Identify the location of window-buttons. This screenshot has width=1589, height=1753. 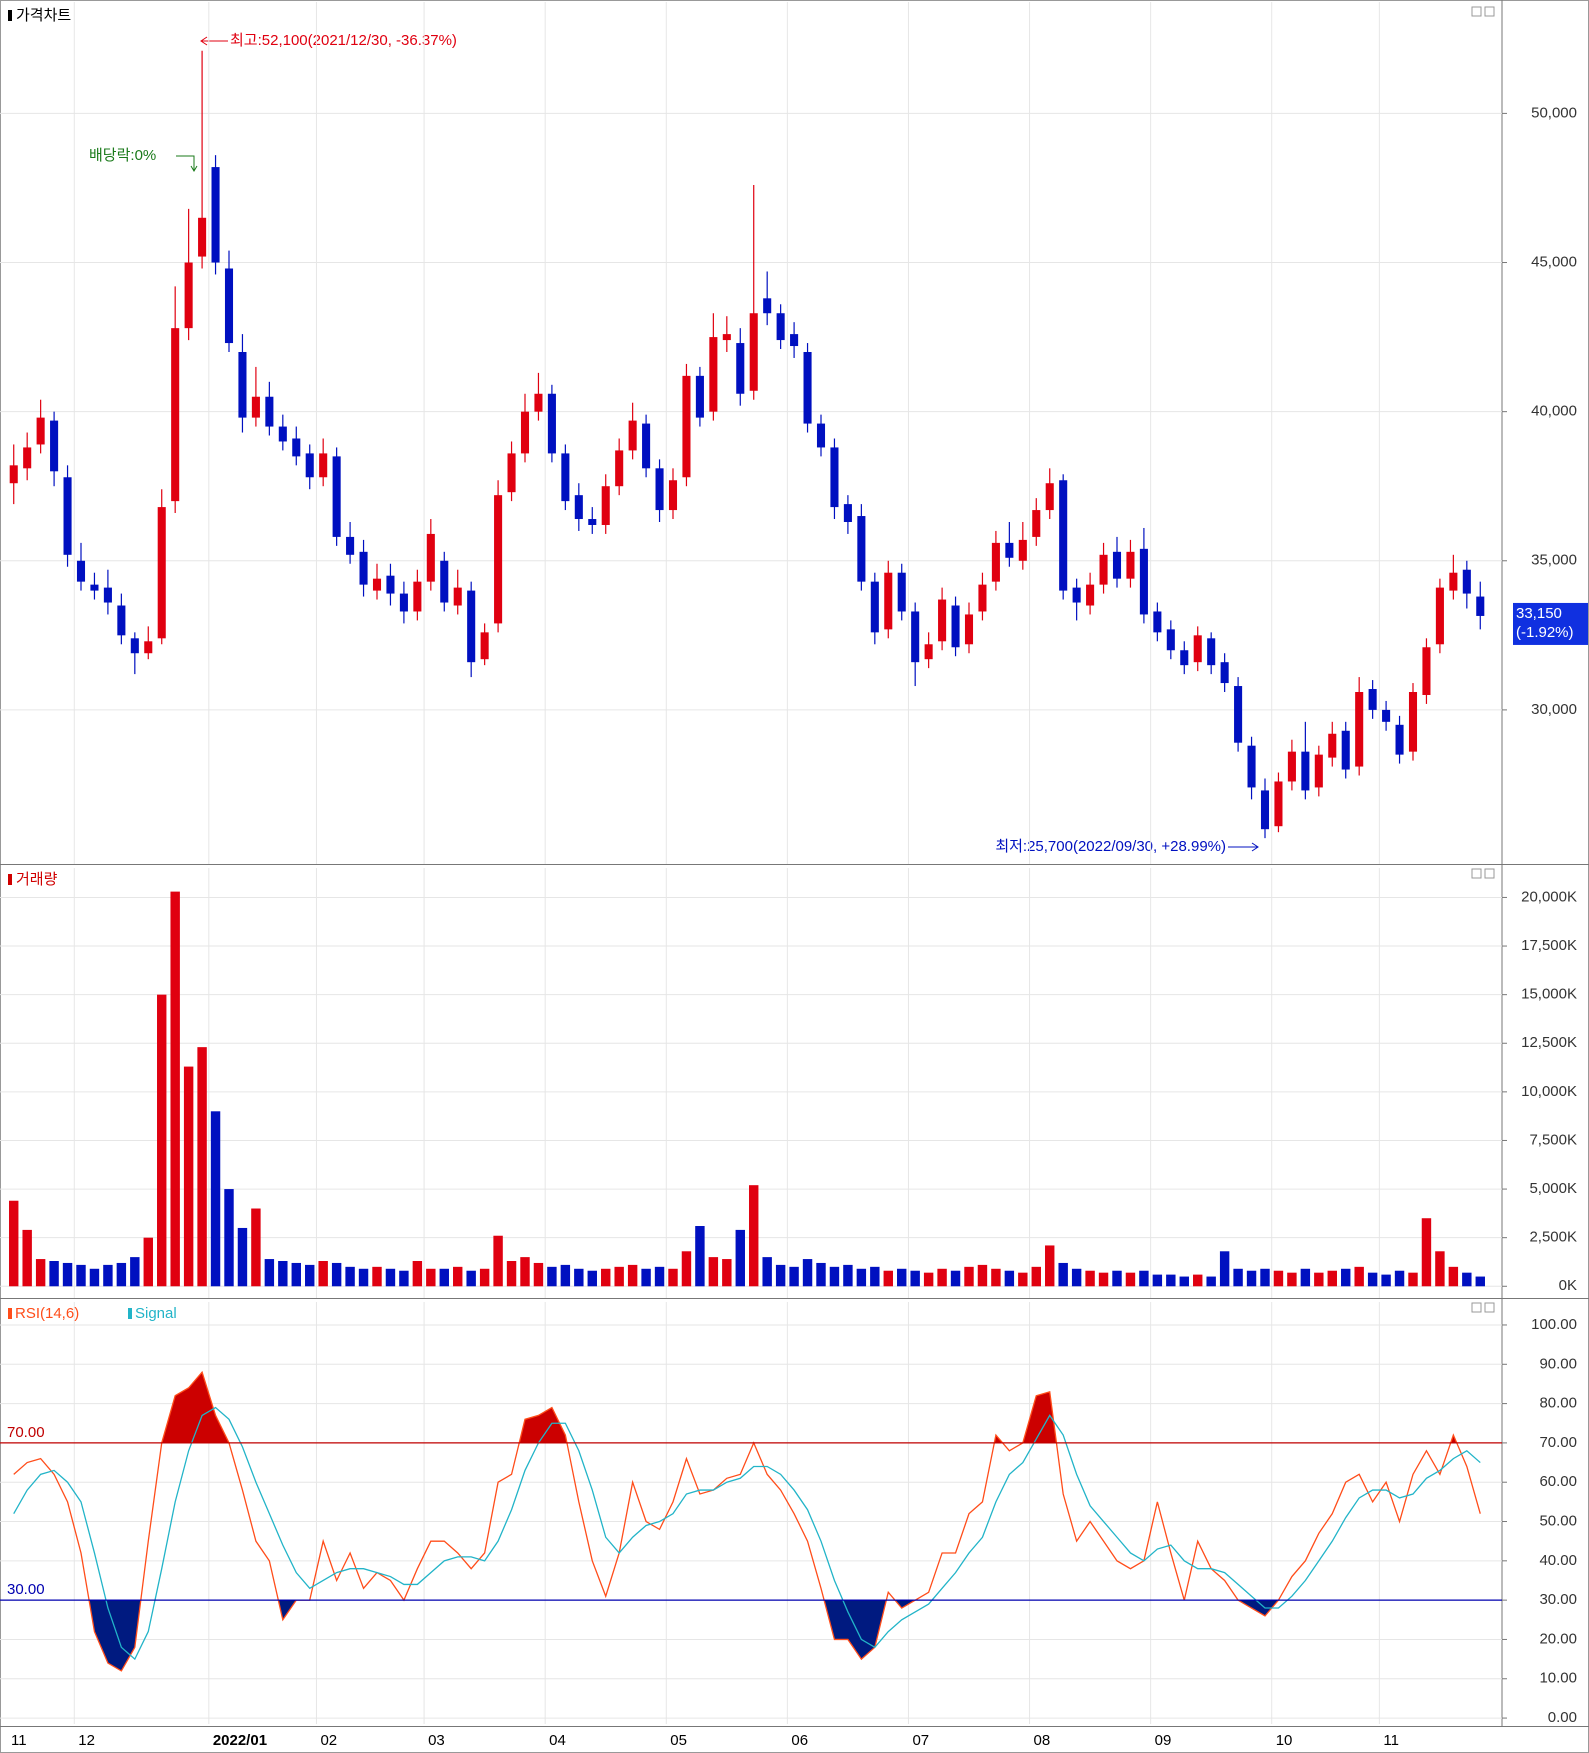
(1483, 659).